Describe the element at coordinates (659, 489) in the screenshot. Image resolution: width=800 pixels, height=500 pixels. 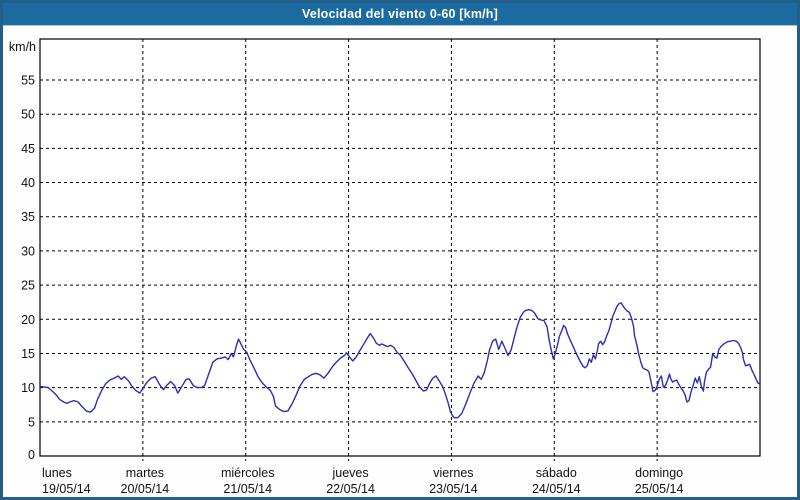
I see `day-date-label-6: 25/05/14` at that location.